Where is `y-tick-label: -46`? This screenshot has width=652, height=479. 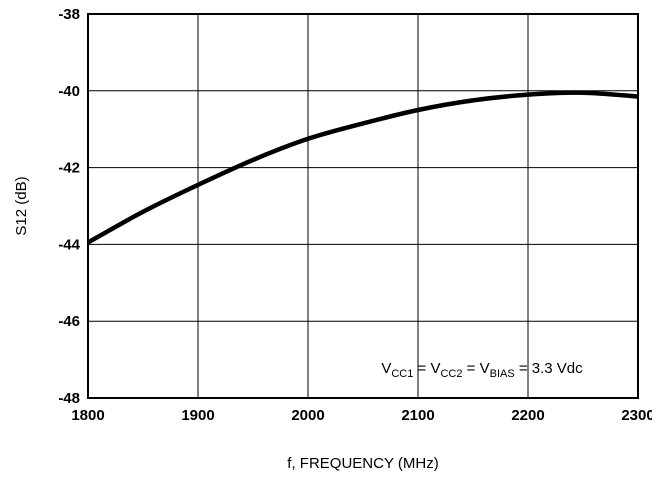
y-tick-label: -46 is located at coordinates (69, 321).